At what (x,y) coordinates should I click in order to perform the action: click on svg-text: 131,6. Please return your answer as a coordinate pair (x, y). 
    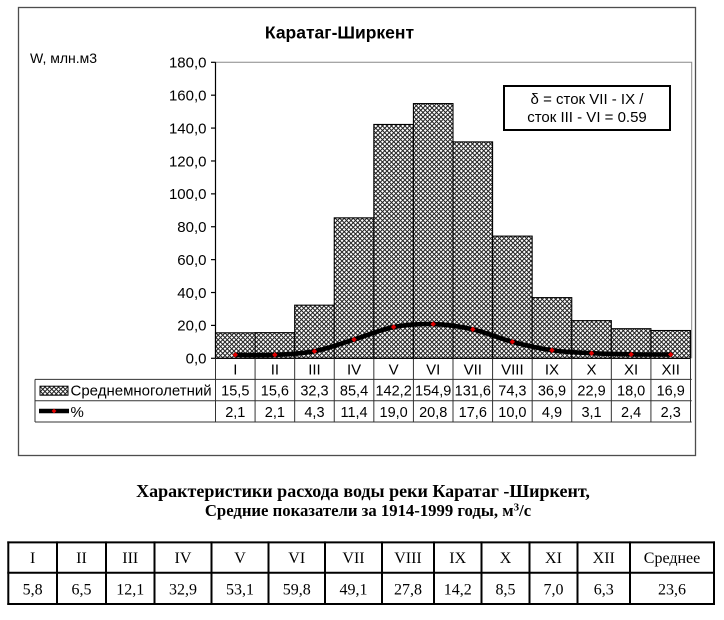
    Looking at the image, I should click on (473, 392).